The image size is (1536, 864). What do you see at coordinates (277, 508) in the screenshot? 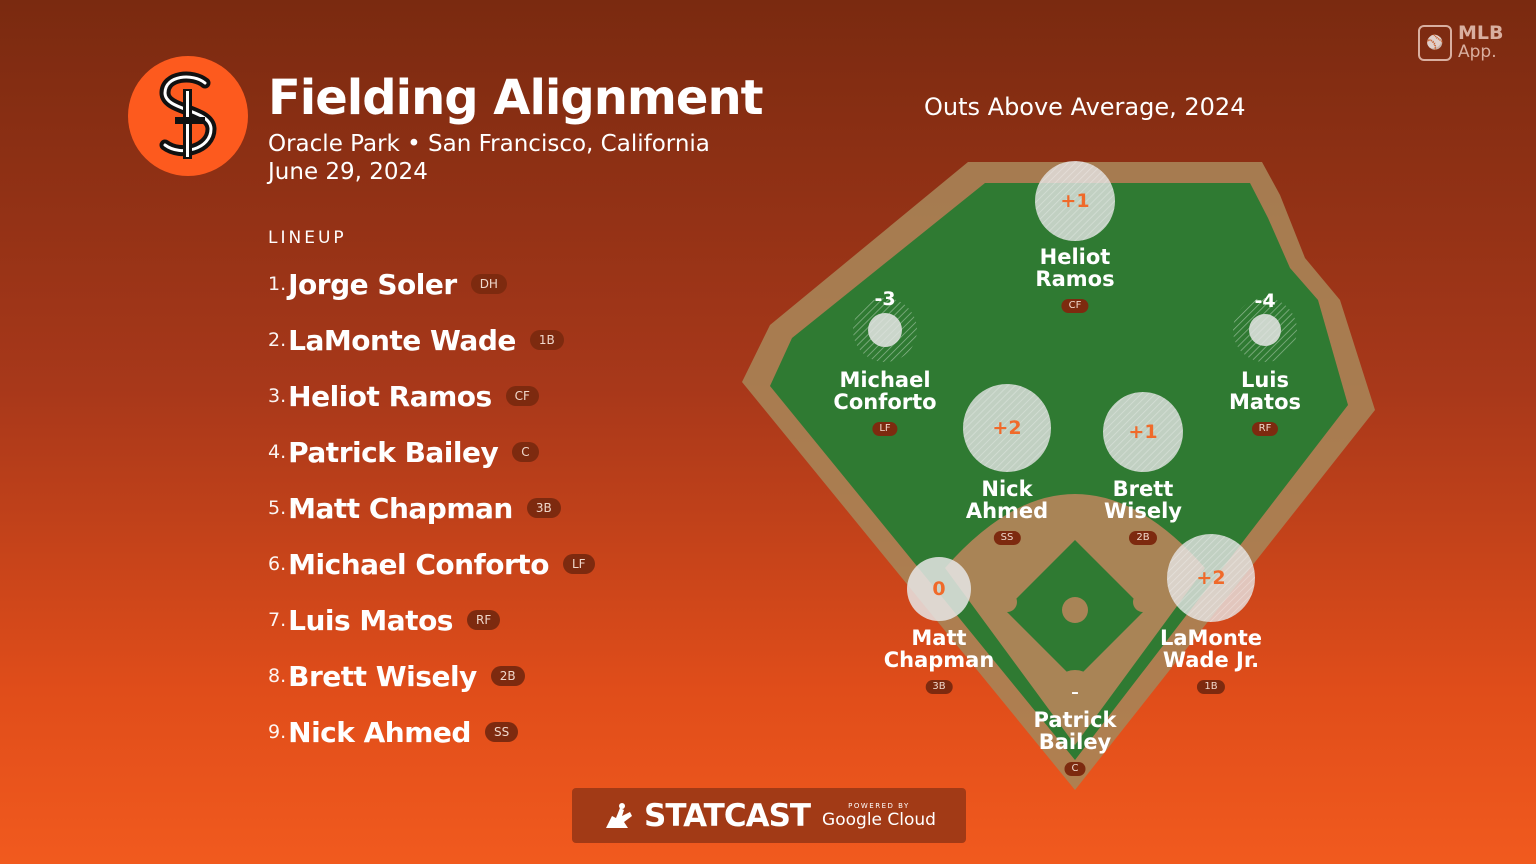
I see `lineup-number: 5.` at bounding box center [277, 508].